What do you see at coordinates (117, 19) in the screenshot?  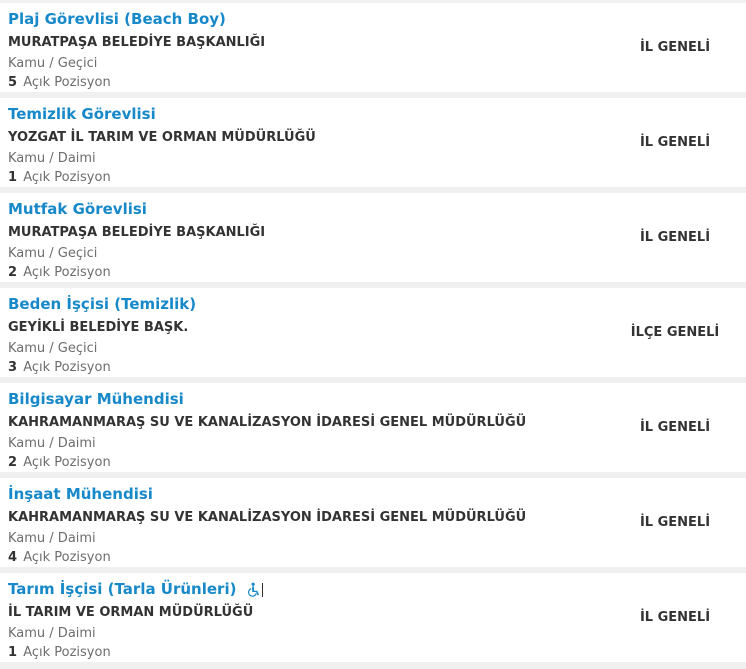 I see `job-title-link: Plaj Görevlisi (Beach Boy)` at bounding box center [117, 19].